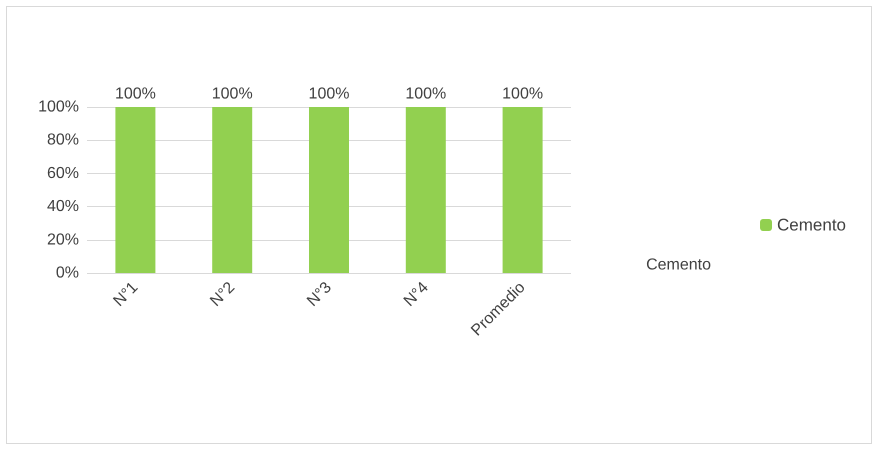 The height and width of the screenshot is (450, 878). Describe the element at coordinates (126, 294) in the screenshot. I see `x-tick-label: N°1` at that location.